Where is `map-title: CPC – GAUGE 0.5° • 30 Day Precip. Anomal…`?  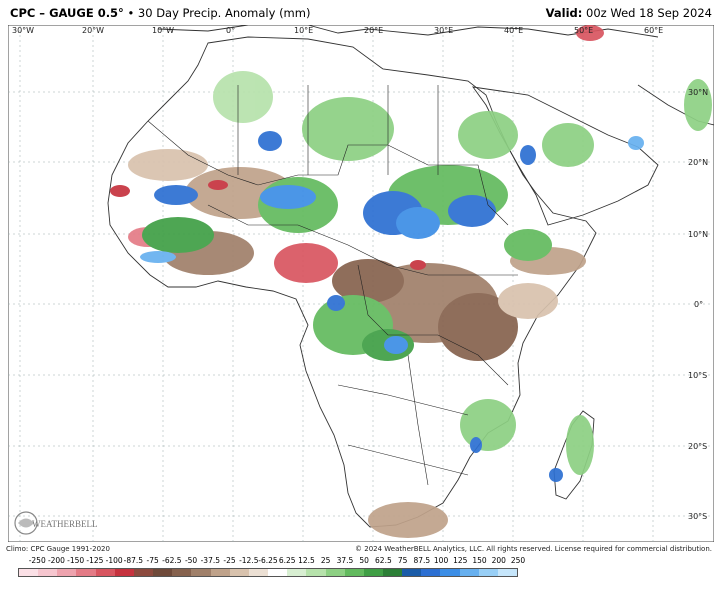 map-title: CPC – GAUGE 0.5° • 30 Day Precip. Anomal… is located at coordinates (160, 13).